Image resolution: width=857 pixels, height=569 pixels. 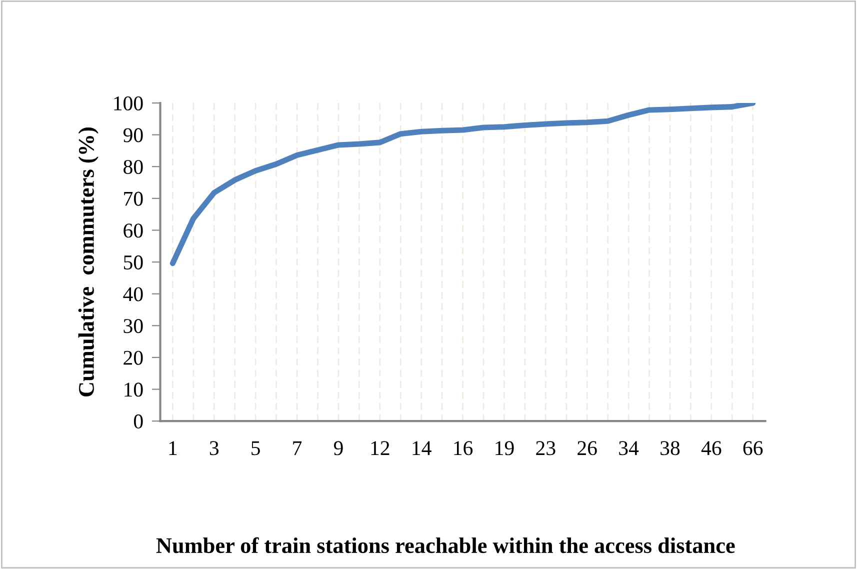 I want to click on y-tick-label: 30, so click(x=133, y=326).